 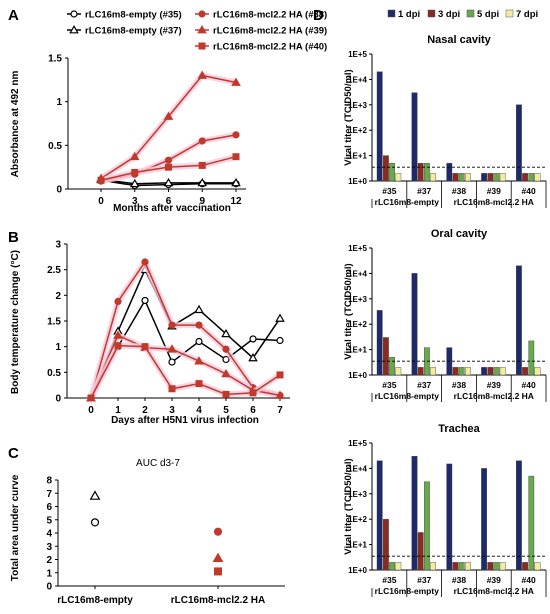 I want to click on legend-label: rLC16m8-empty (#35), so click(x=133, y=15).